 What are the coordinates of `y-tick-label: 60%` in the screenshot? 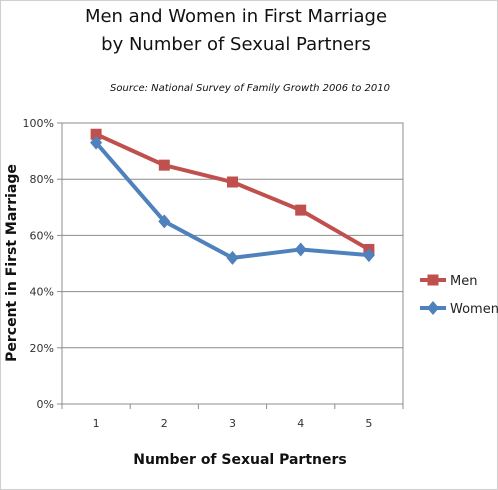 It's located at (42, 235).